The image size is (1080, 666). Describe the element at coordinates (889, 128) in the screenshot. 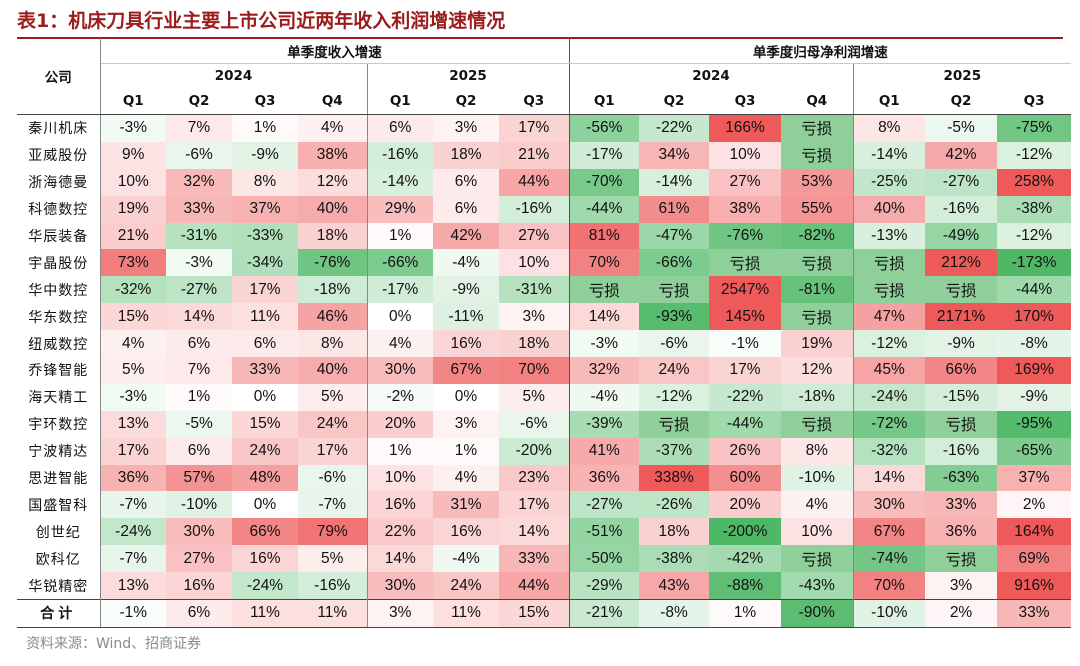

I see `profit-growth-cell: 8%` at that location.